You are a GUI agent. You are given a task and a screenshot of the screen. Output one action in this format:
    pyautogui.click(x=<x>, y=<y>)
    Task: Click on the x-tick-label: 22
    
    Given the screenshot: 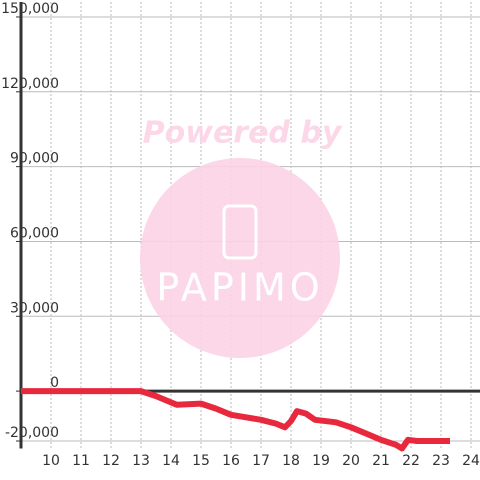 What is the action you would take?
    pyautogui.click(x=411, y=461)
    